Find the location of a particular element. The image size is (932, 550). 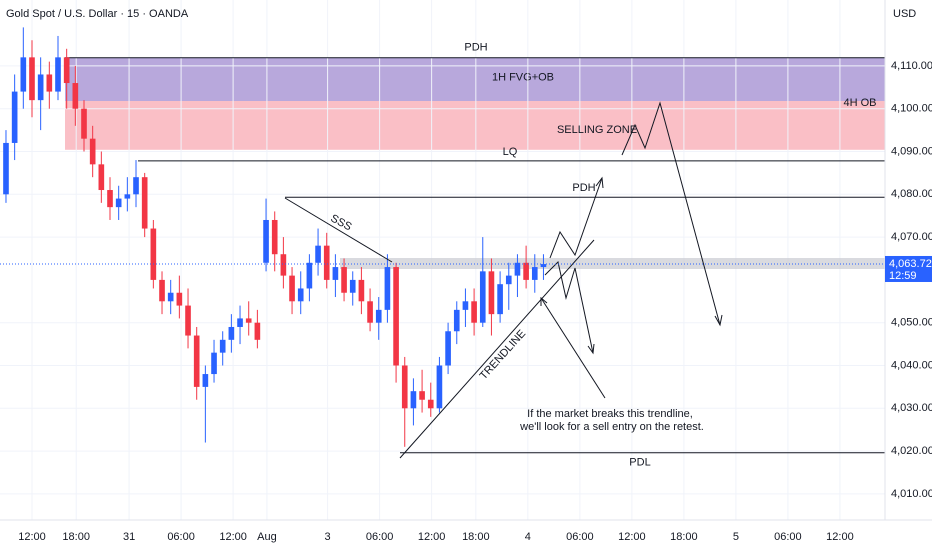

y-tick-label: 4,070.000 is located at coordinates (911, 237).